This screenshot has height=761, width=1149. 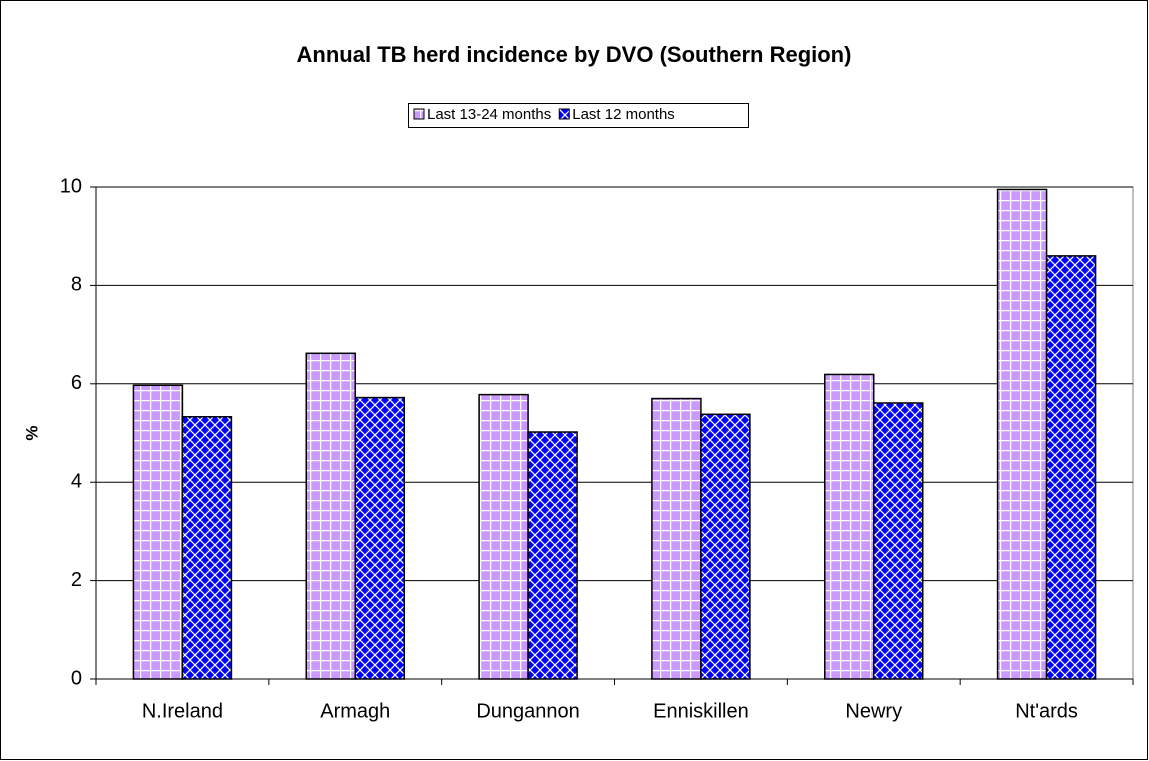 I want to click on legend-label: Last 12 months, so click(x=623, y=114).